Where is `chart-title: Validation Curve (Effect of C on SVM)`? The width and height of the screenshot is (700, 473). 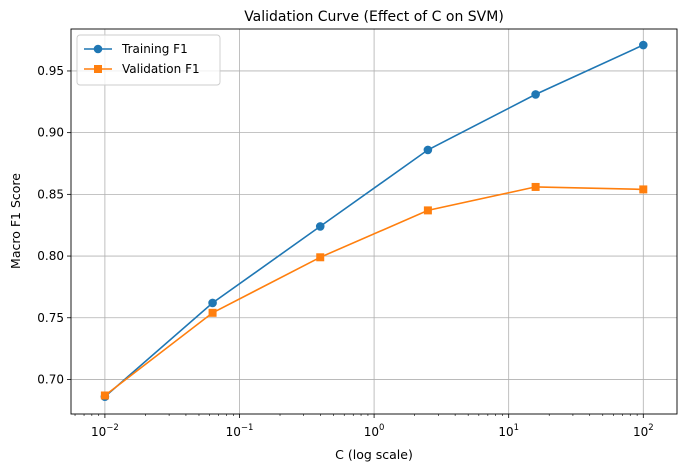
chart-title: Validation Curve (Effect of C on SVM) is located at coordinates (374, 17).